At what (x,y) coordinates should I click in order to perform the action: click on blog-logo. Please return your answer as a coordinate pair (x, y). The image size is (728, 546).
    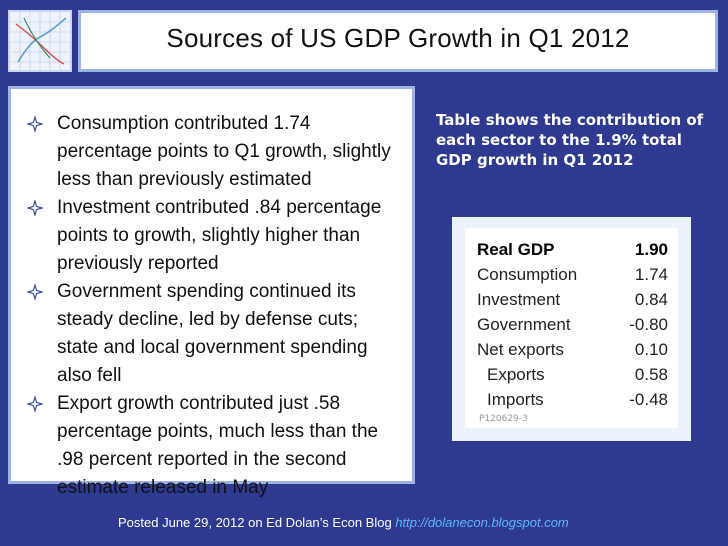
    Looking at the image, I should click on (40, 41).